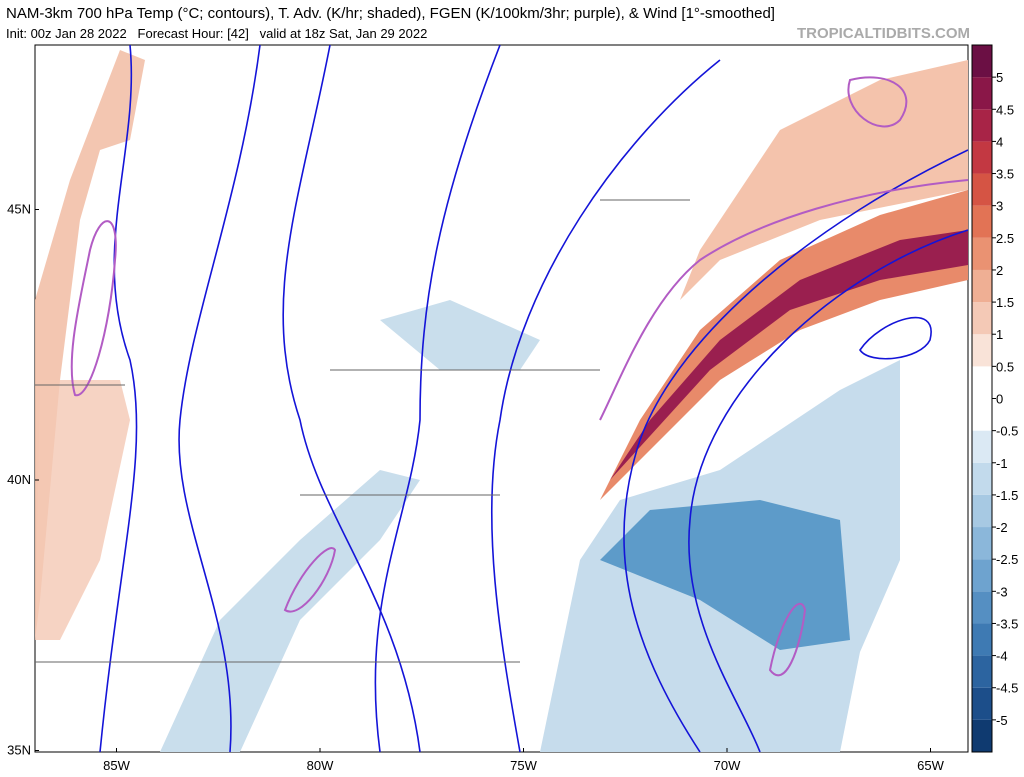 This screenshot has width=1024, height=777. What do you see at coordinates (930, 765) in the screenshot?
I see `lon-label: 65W` at bounding box center [930, 765].